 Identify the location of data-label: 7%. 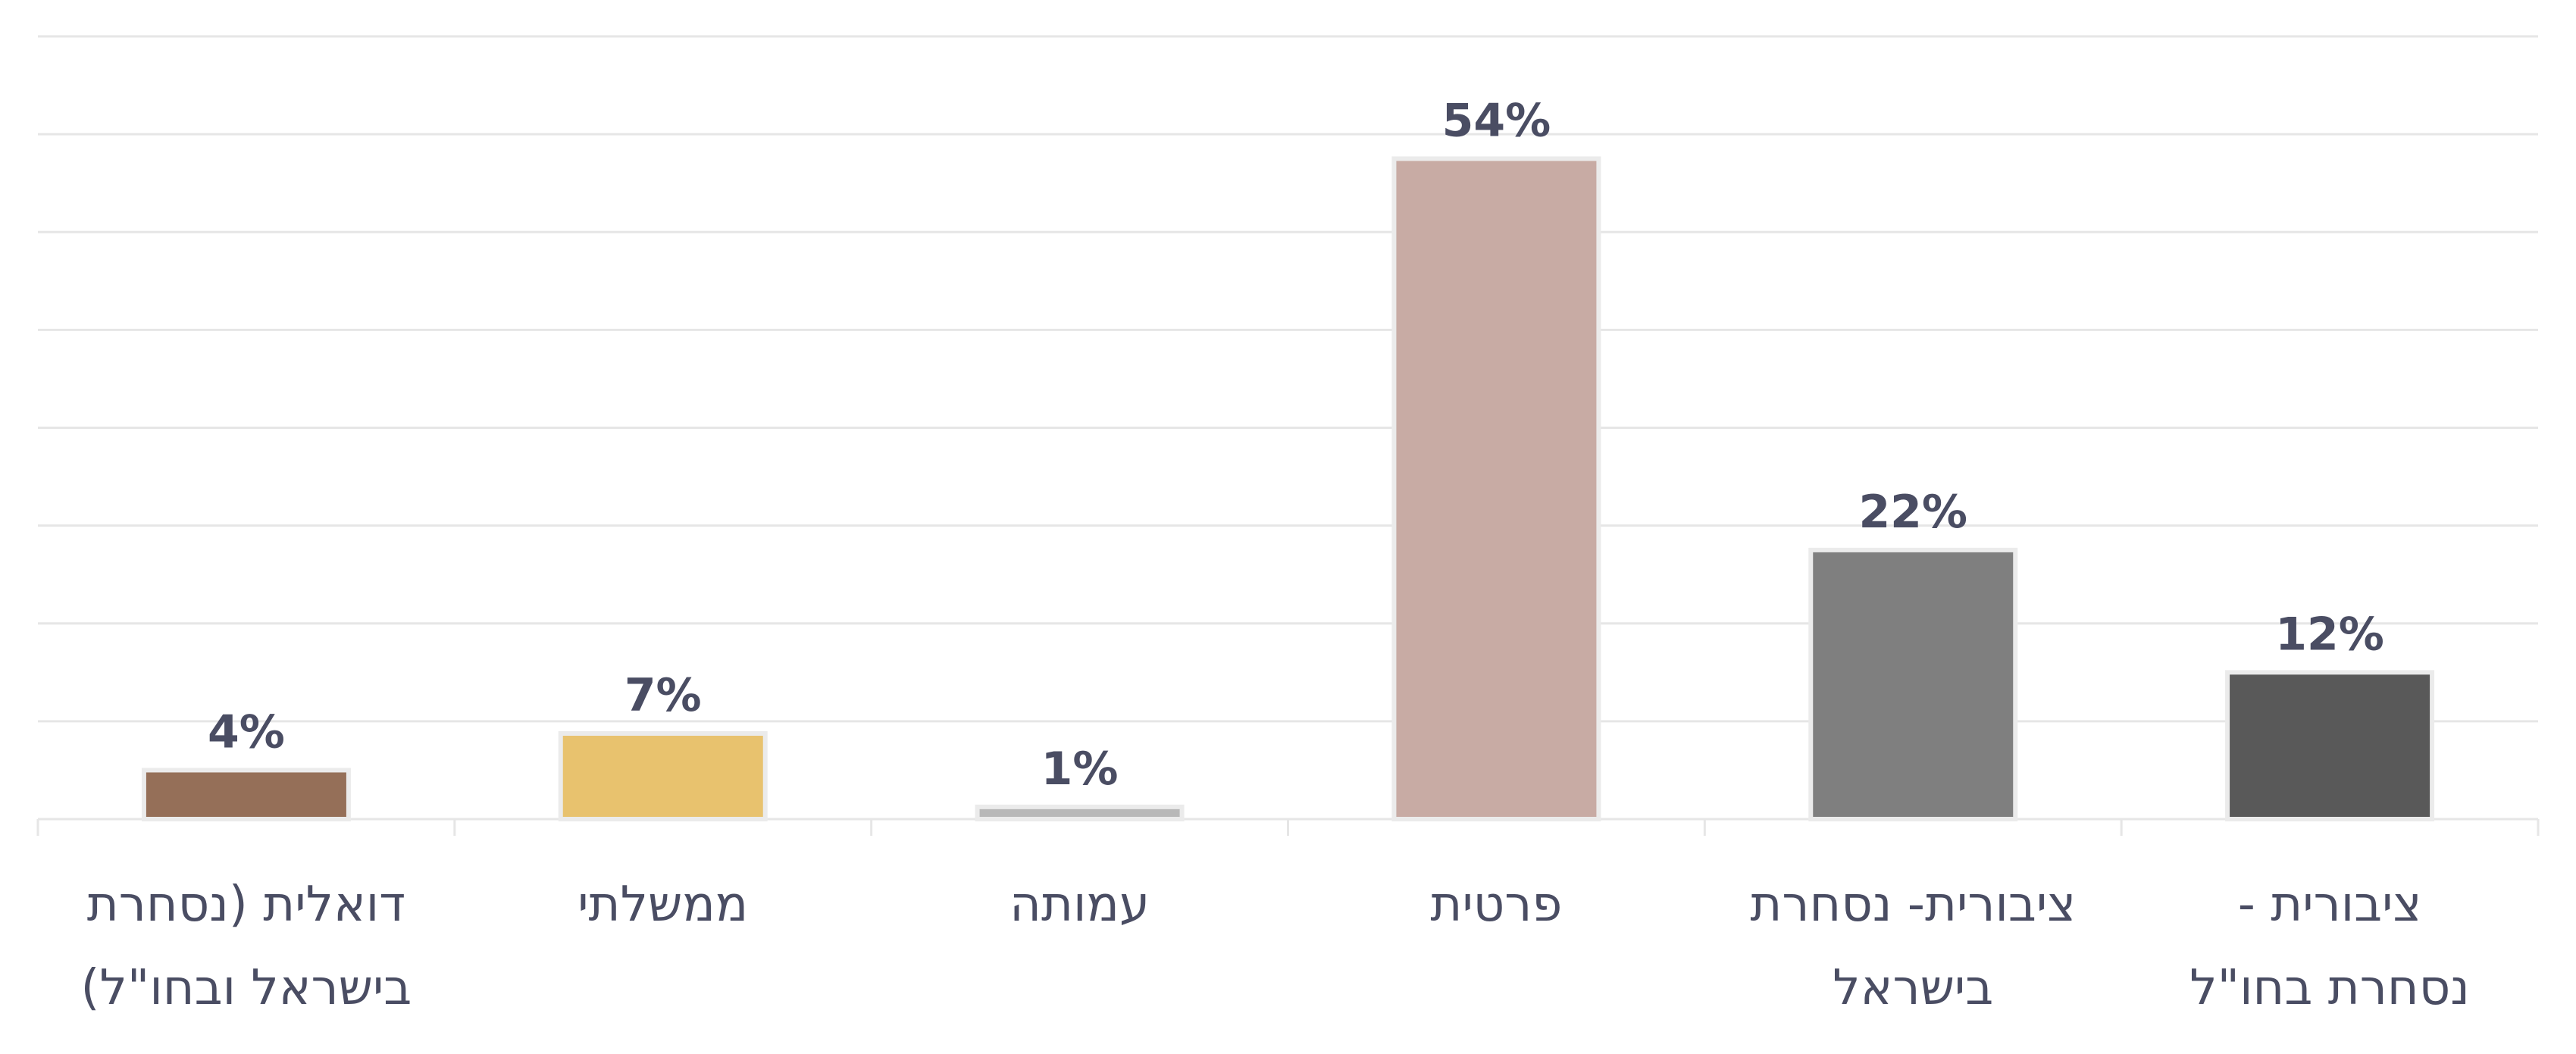
(663, 696).